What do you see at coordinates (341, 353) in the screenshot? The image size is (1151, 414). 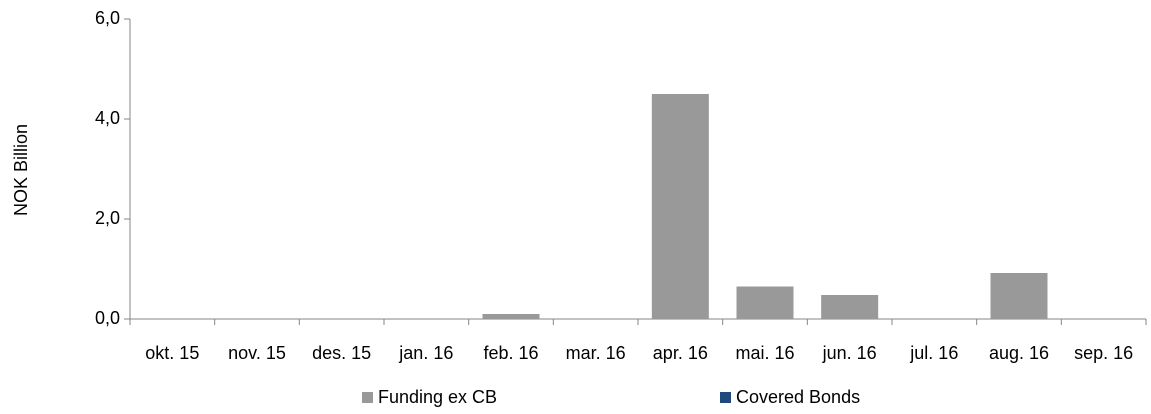 I see `x-tick-label: des. 15` at bounding box center [341, 353].